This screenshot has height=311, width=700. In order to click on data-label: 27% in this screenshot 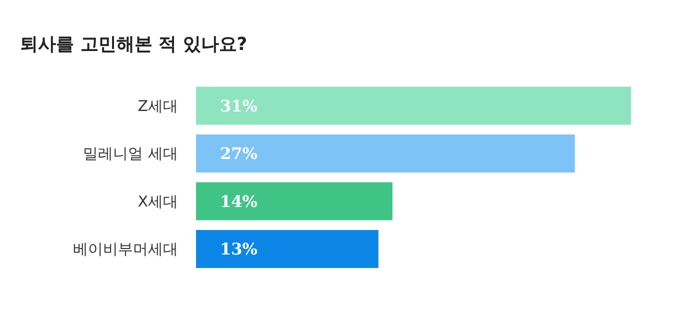, I will do `click(239, 154)`.